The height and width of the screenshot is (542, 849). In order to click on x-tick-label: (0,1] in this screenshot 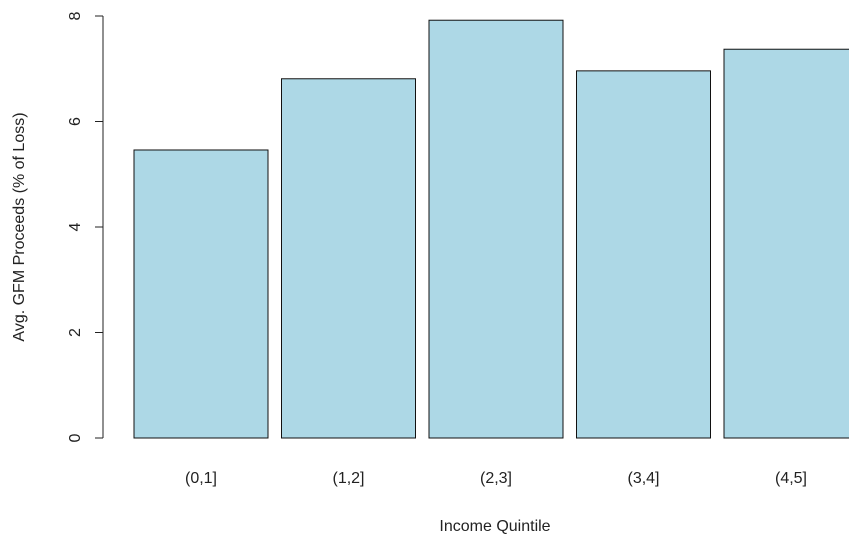, I will do `click(201, 478)`.